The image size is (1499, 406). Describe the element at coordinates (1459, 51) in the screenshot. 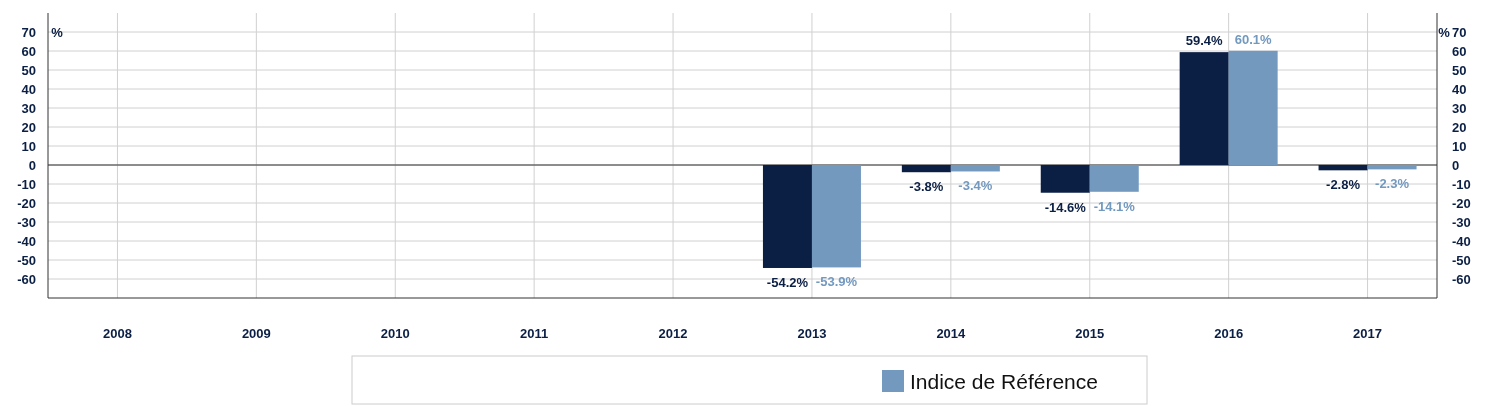

I see `y2-tick-label: 60` at that location.